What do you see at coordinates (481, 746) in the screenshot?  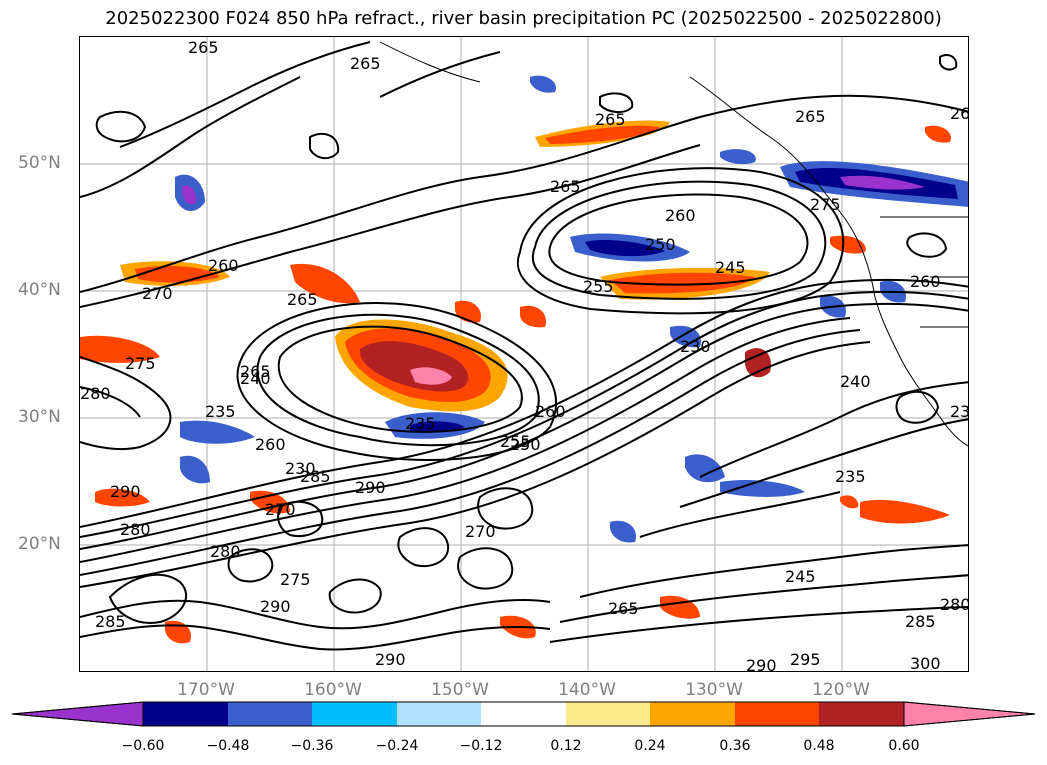 I see `colorbar-tick: −0.12` at bounding box center [481, 746].